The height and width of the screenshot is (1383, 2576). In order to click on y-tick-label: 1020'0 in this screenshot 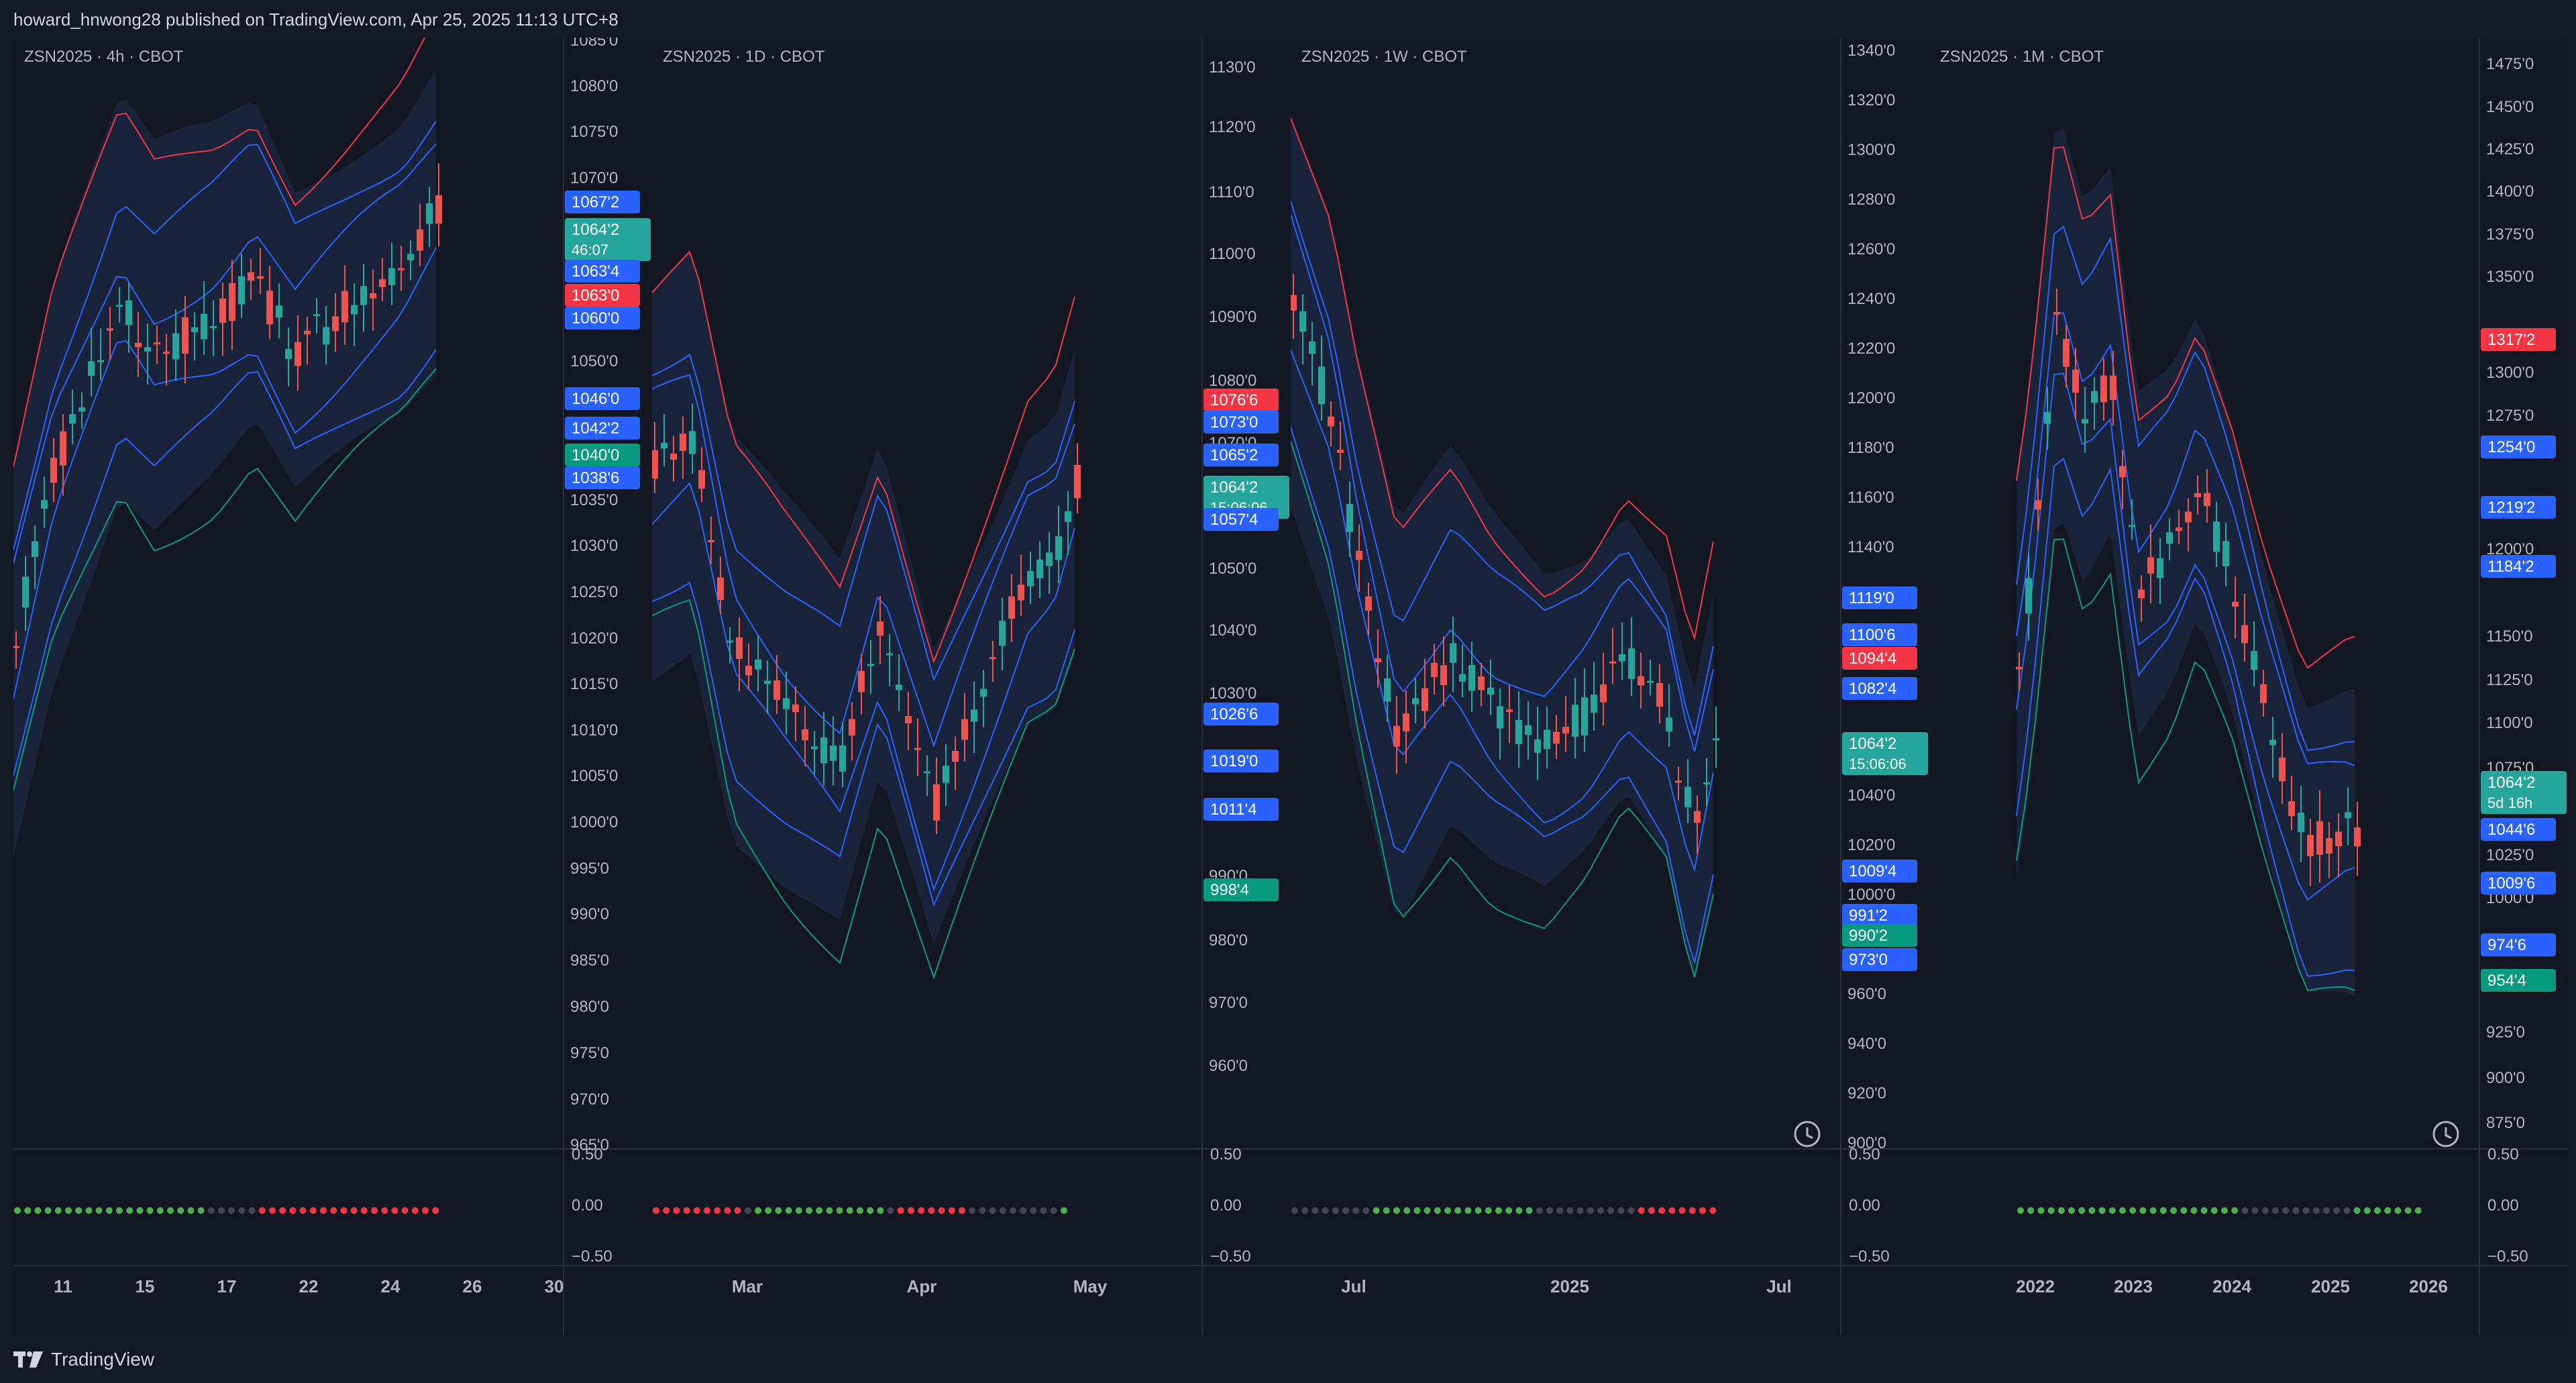, I will do `click(594, 638)`.